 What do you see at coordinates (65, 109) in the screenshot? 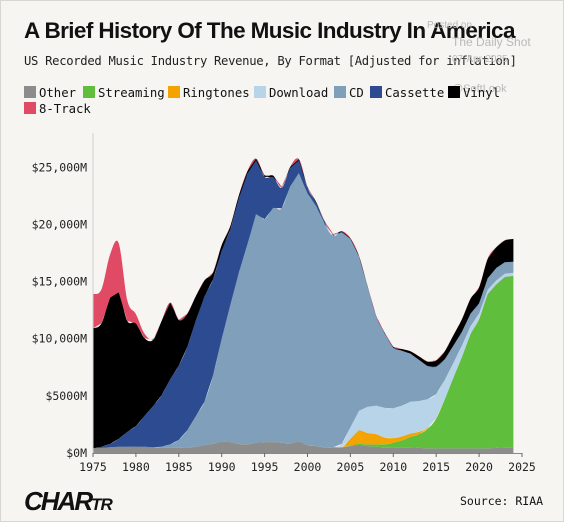
I see `legend-label-8-track: 8-Track` at bounding box center [65, 109].